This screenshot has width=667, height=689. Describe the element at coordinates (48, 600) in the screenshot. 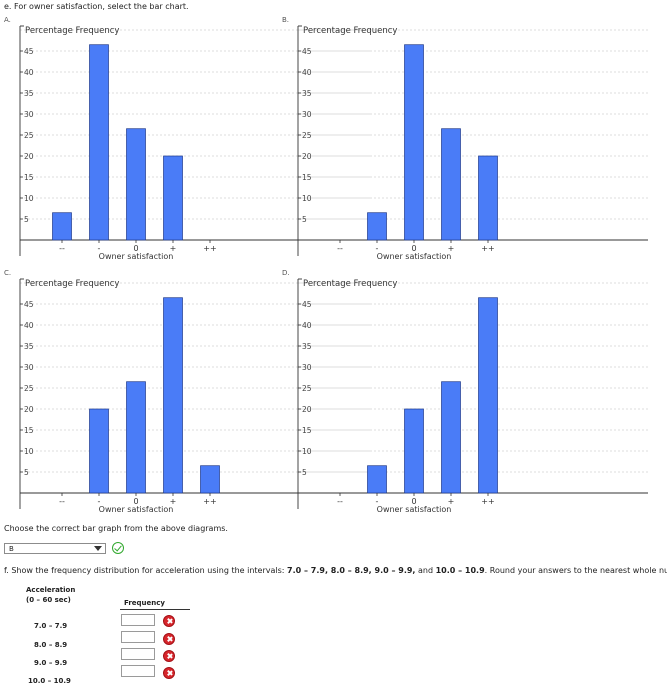

I see `table-header-acceleration-line2: (0 – 60 sec)` at that location.